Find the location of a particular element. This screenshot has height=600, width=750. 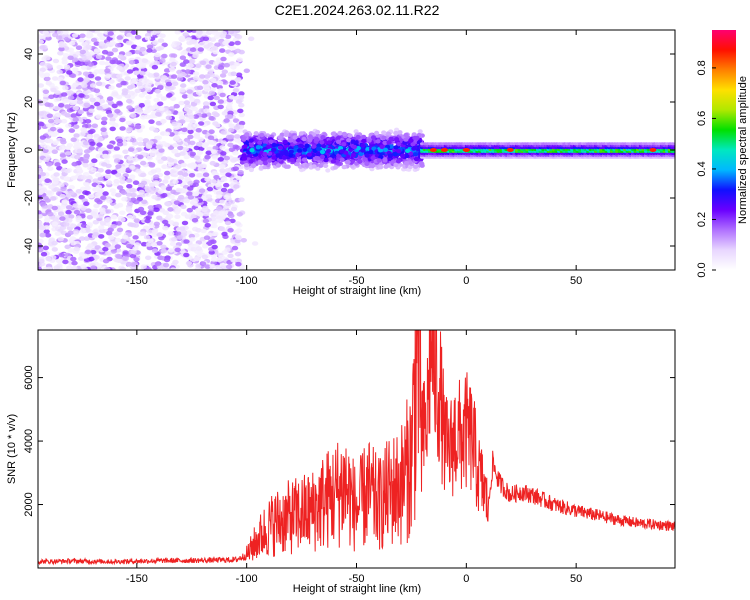

heatmap-peak-cell is located at coordinates (466, 150).